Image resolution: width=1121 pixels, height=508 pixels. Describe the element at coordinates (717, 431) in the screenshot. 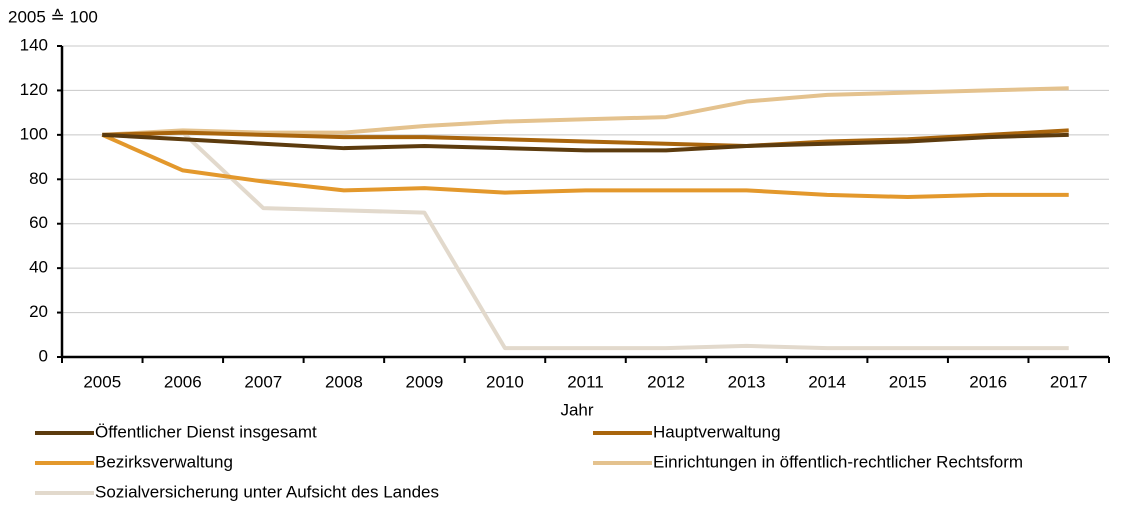

I see `legend-label: Hauptverwaltung` at that location.